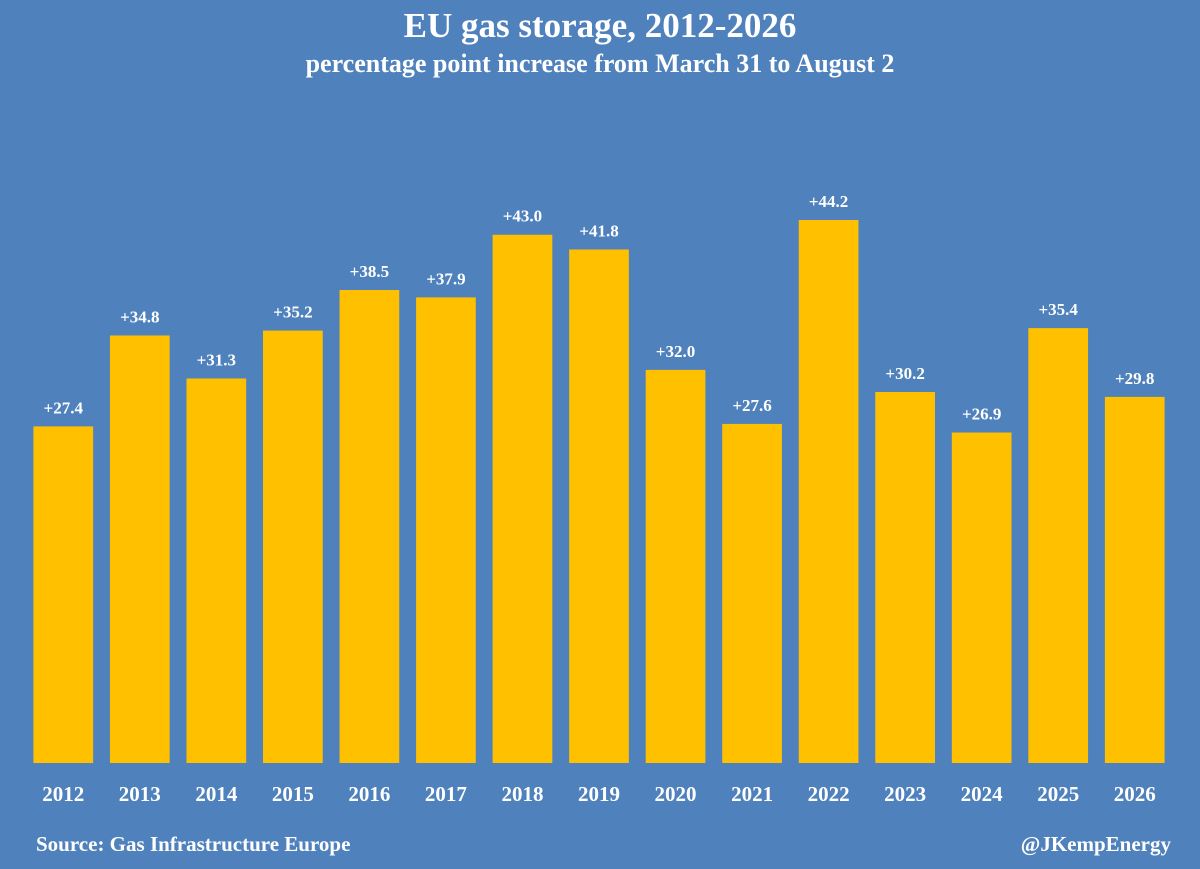  I want to click on data-label-2020: +32.0, so click(675, 351).